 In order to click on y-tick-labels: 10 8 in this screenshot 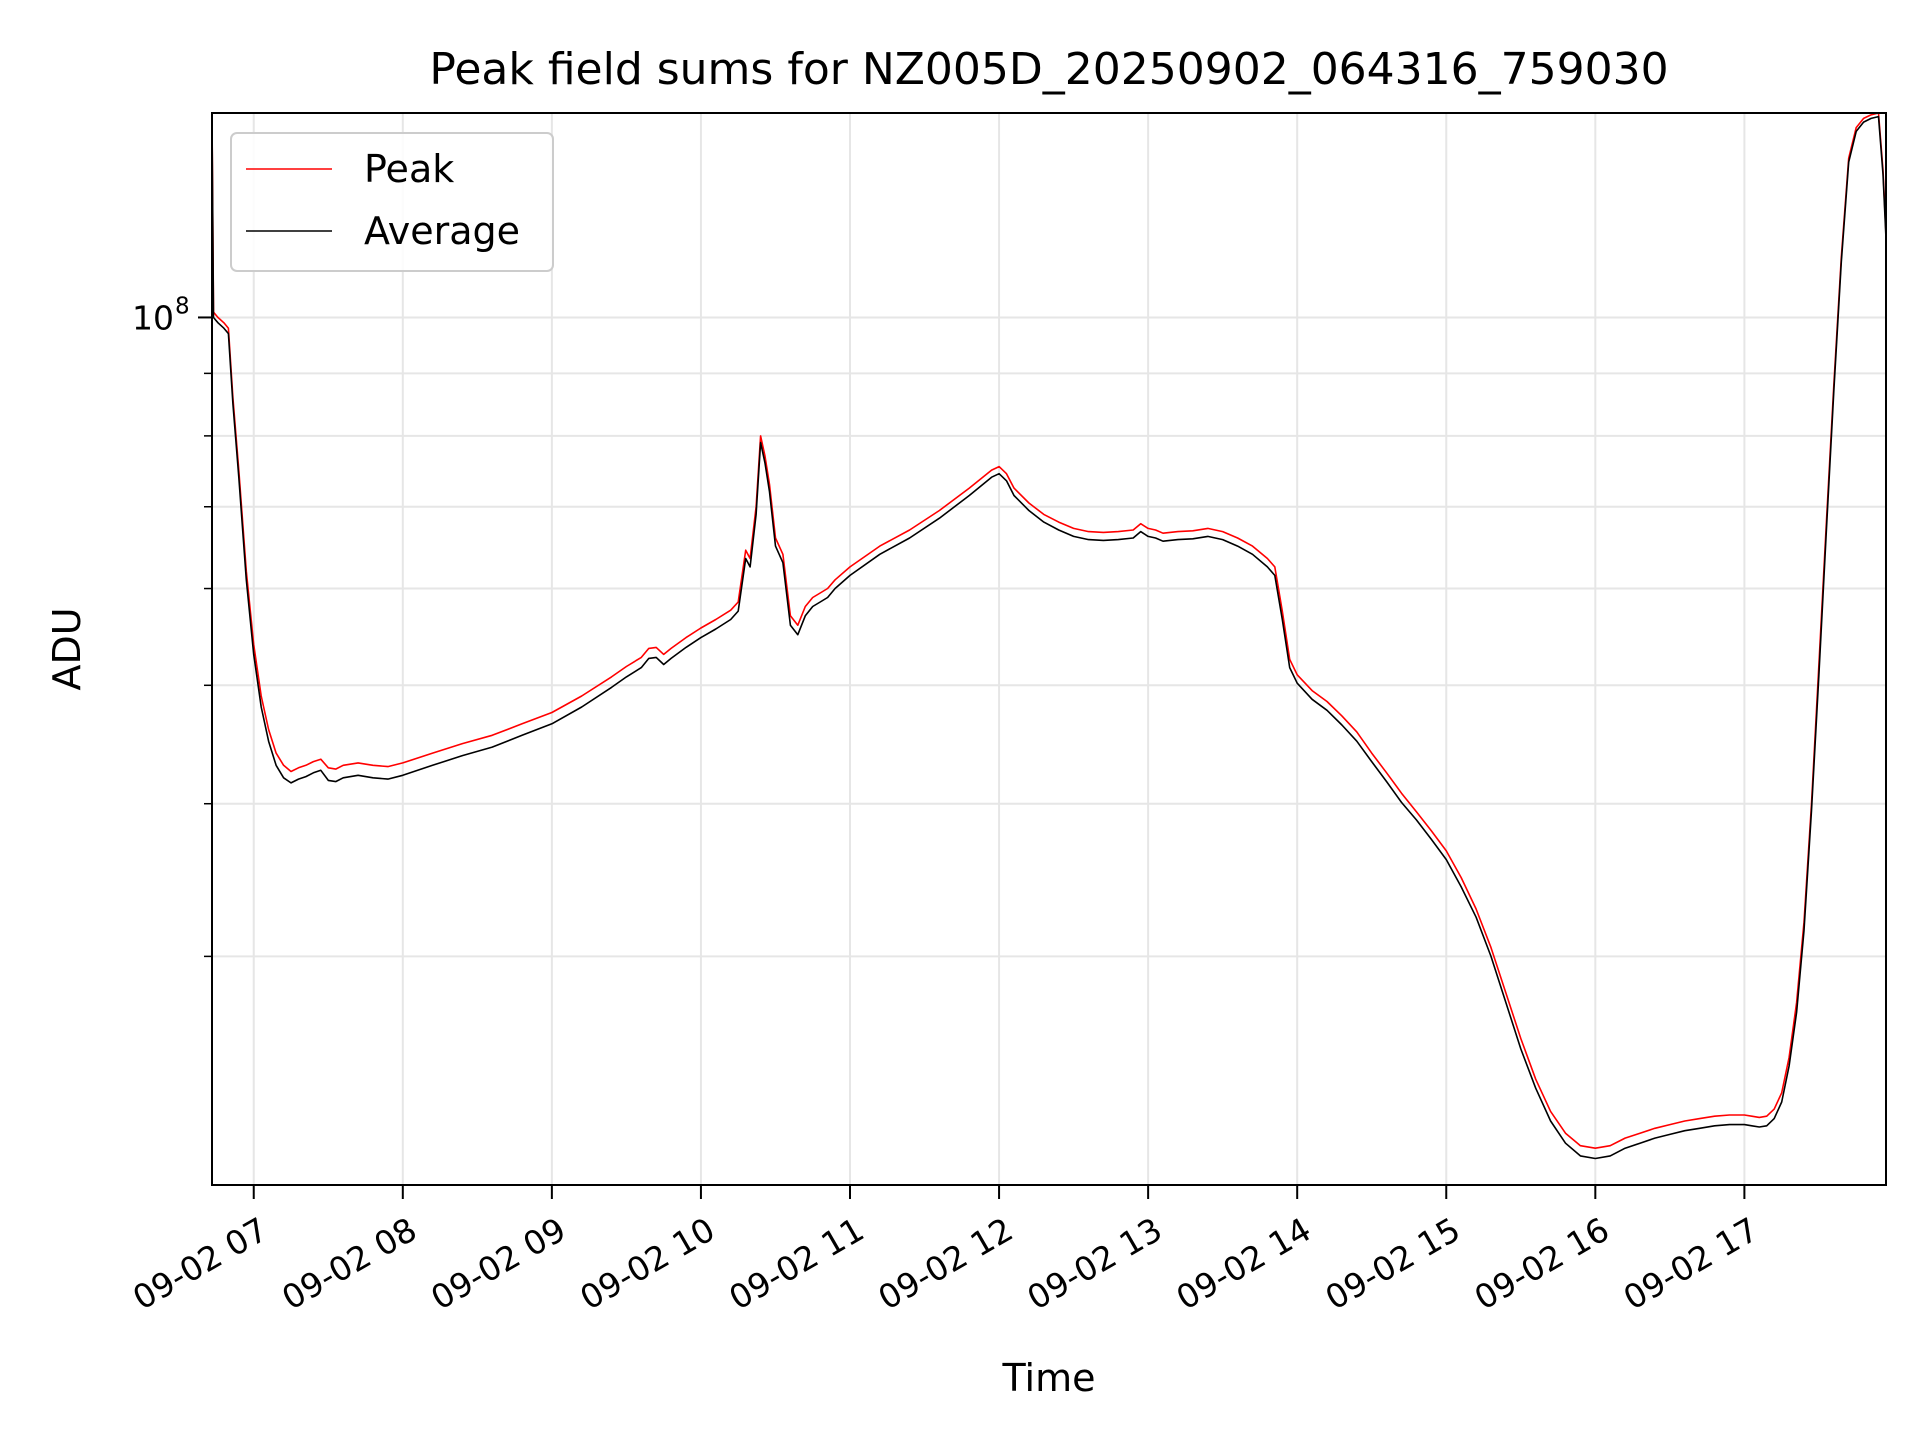, I will do `click(161, 315)`.